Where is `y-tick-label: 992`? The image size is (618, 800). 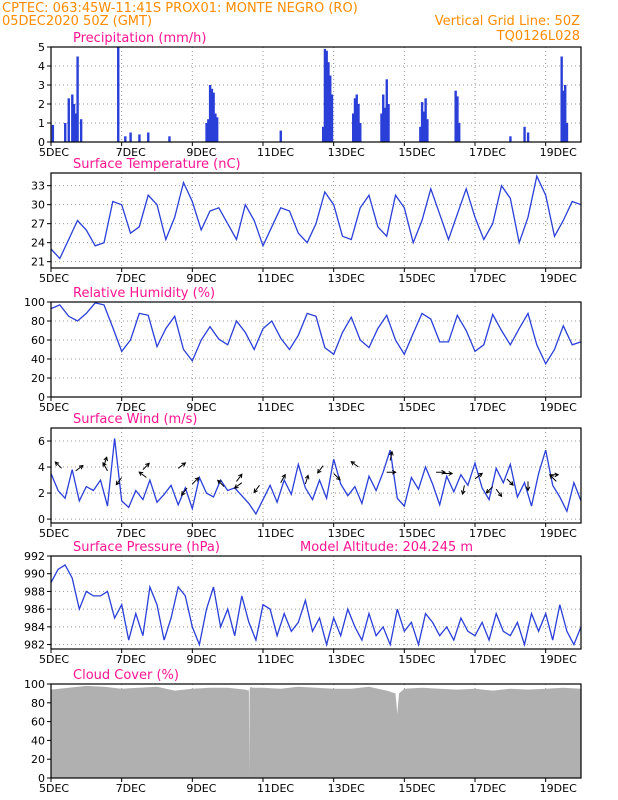 y-tick-label: 992 is located at coordinates (34, 556).